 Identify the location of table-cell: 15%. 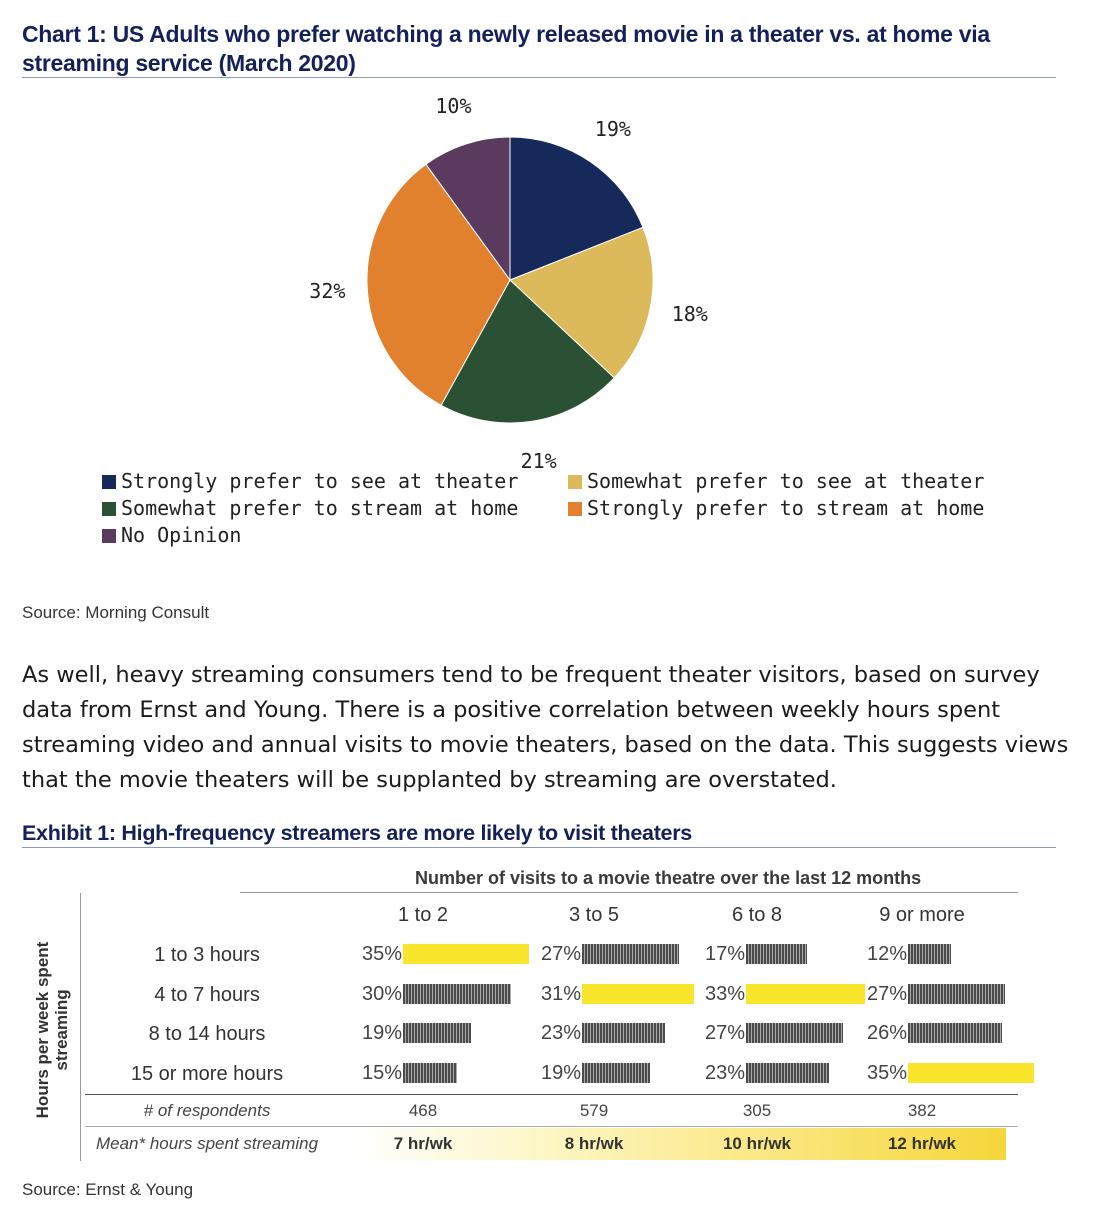
(410, 1072).